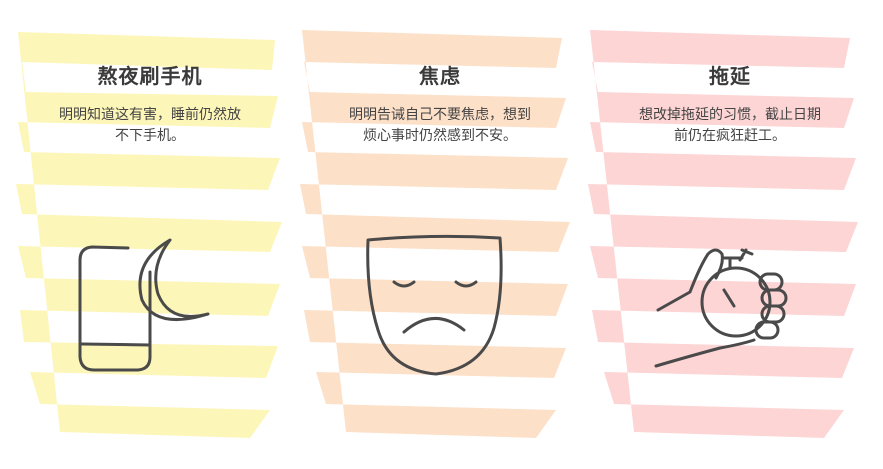 Image resolution: width=883 pixels, height=469 pixels. Describe the element at coordinates (144, 305) in the screenshot. I see `phone-moon-icon` at that location.